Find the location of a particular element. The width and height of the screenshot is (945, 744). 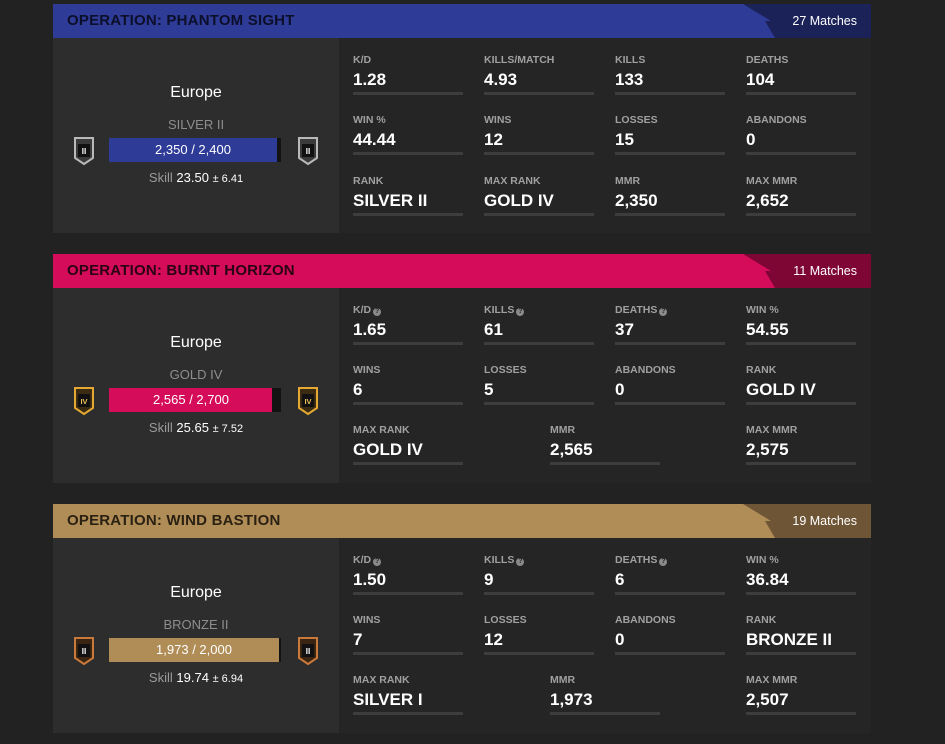

stat-kills-per-match: KILLS/MATCH 4.93 is located at coordinates (539, 74).